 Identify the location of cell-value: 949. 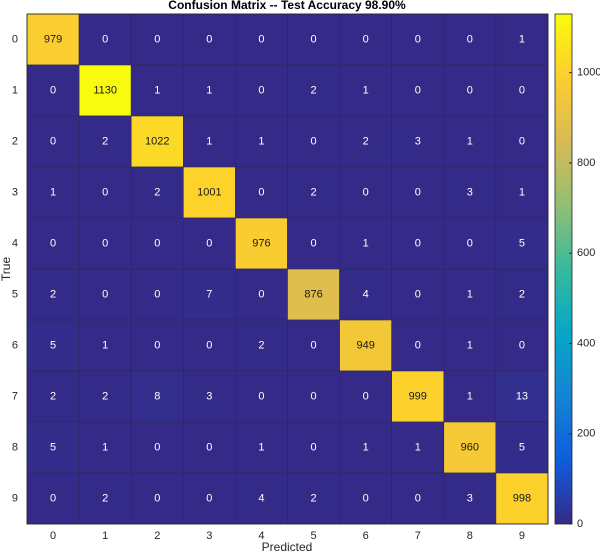
(365, 345).